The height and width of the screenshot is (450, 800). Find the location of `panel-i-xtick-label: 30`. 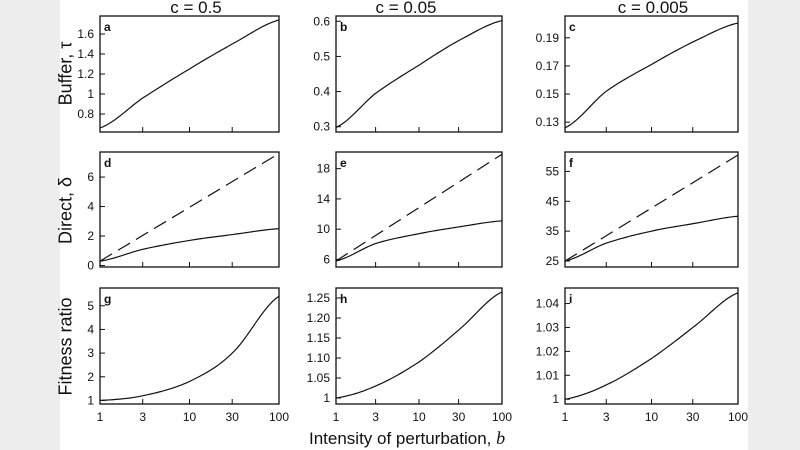

panel-i-xtick-label: 30 is located at coordinates (693, 417).